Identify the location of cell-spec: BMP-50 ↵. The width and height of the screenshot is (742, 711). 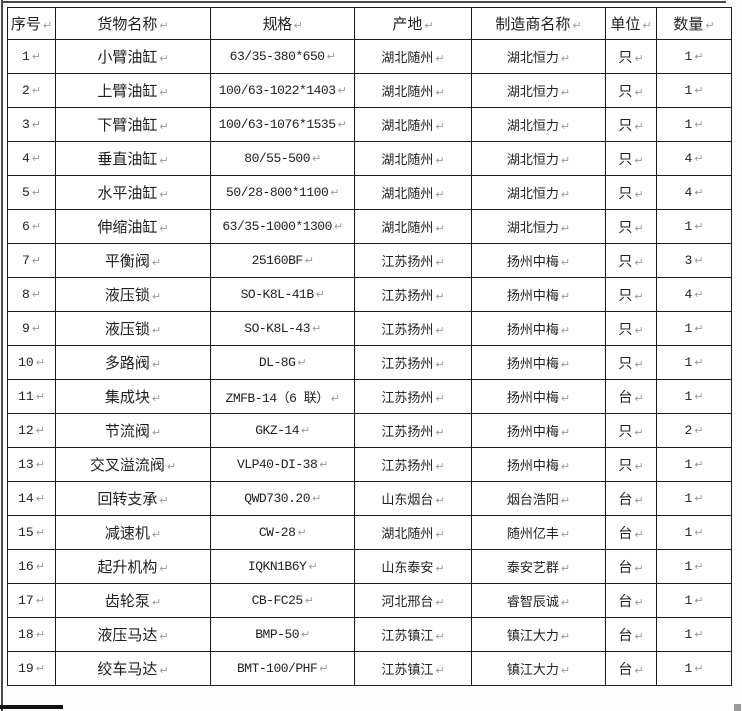
(282, 634).